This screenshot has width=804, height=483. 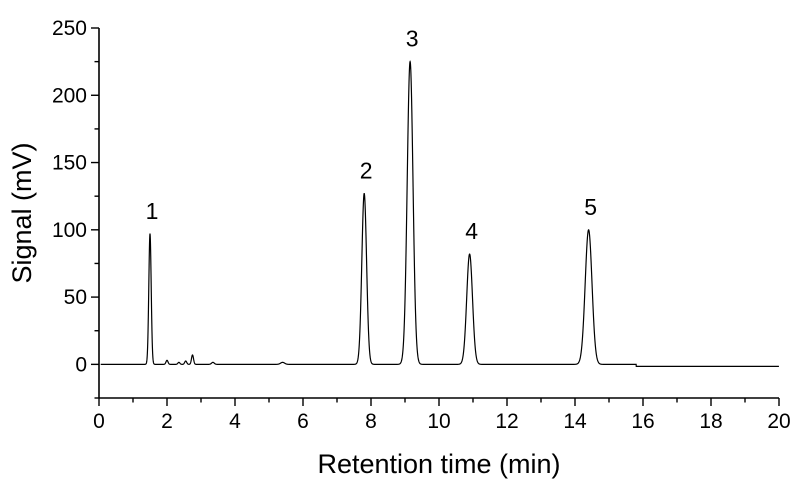 What do you see at coordinates (22, 212) in the screenshot?
I see `y-axis-title: Signal (mV)` at bounding box center [22, 212].